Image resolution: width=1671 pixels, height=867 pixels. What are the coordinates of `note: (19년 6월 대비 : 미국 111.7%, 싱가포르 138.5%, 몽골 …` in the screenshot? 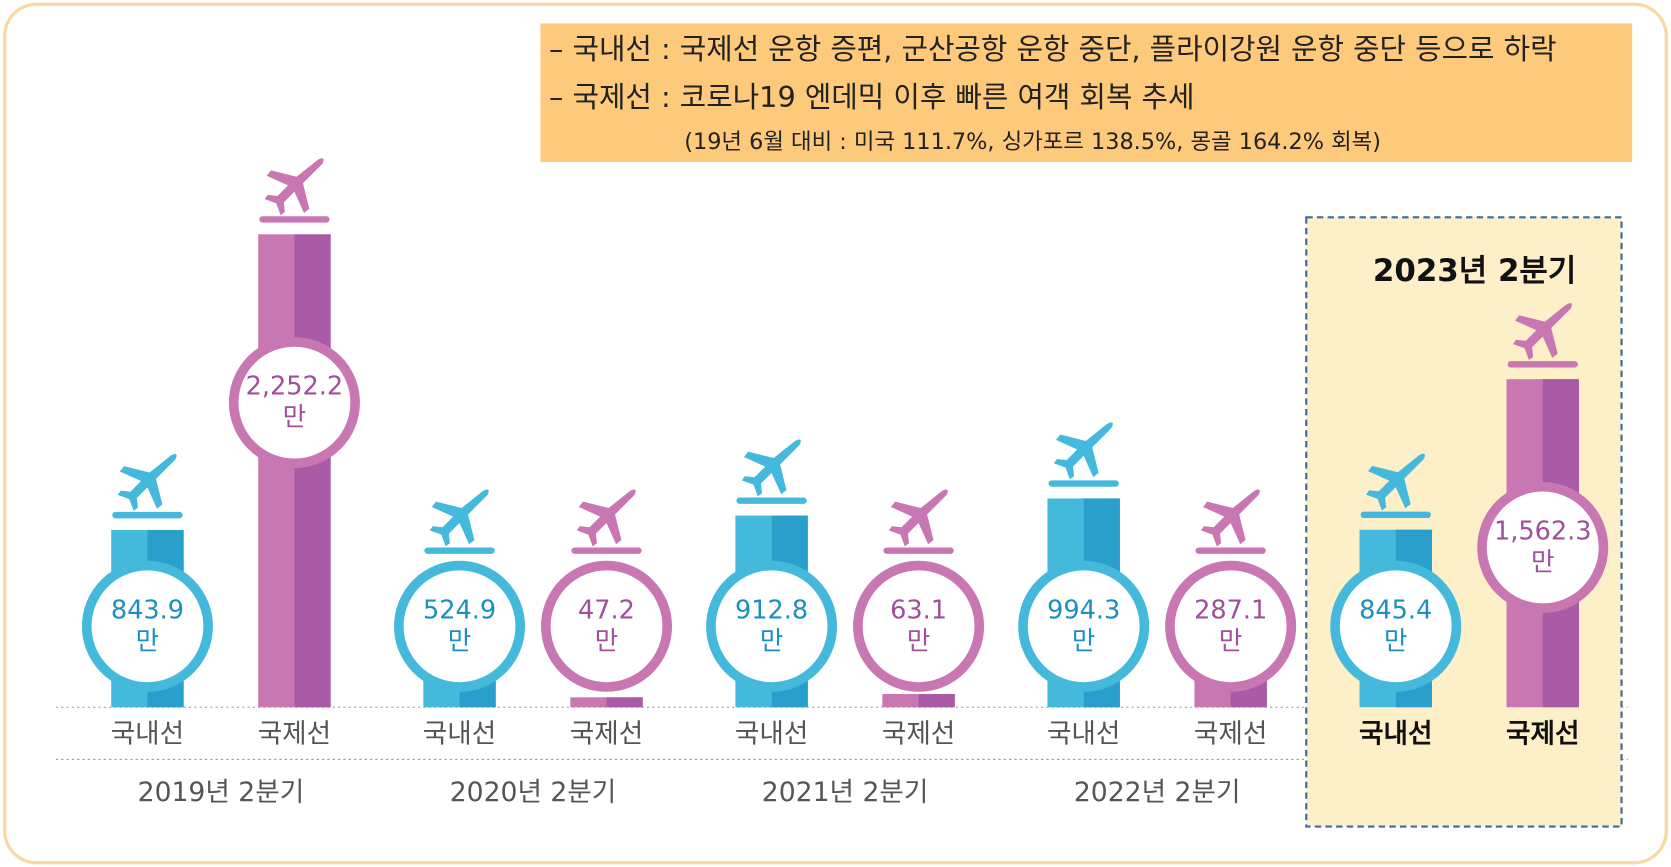 It's located at (1032, 142).